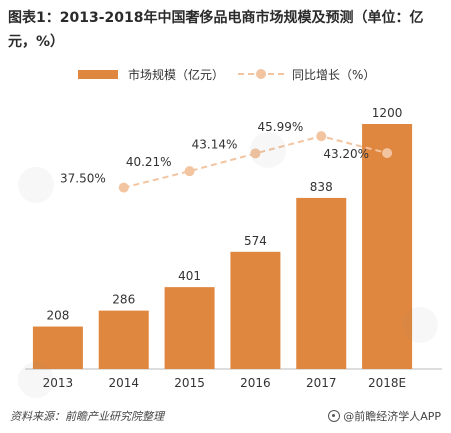  What do you see at coordinates (321, 383) in the screenshot?
I see `x-tick-label: 2017` at bounding box center [321, 383].